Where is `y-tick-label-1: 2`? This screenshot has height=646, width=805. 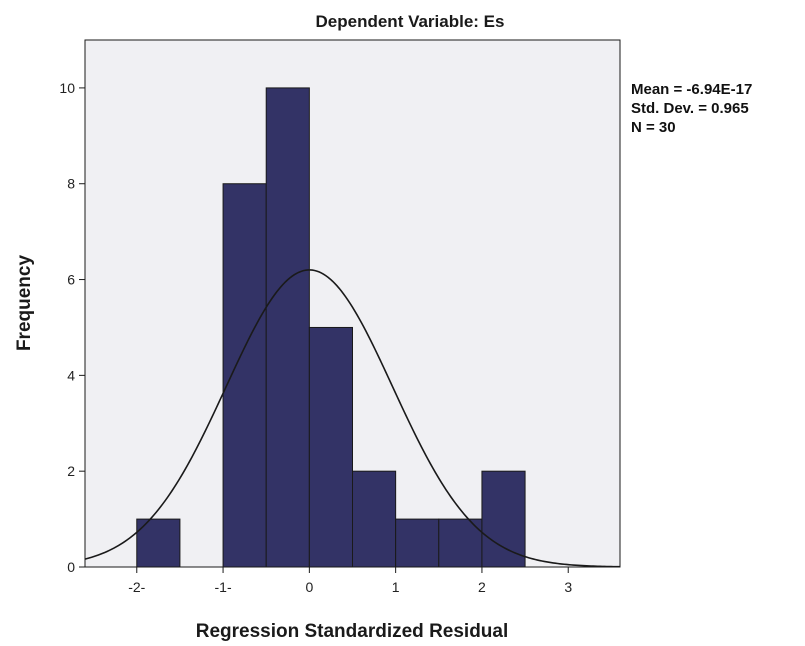 y-tick-label-1: 2 is located at coordinates (71, 471).